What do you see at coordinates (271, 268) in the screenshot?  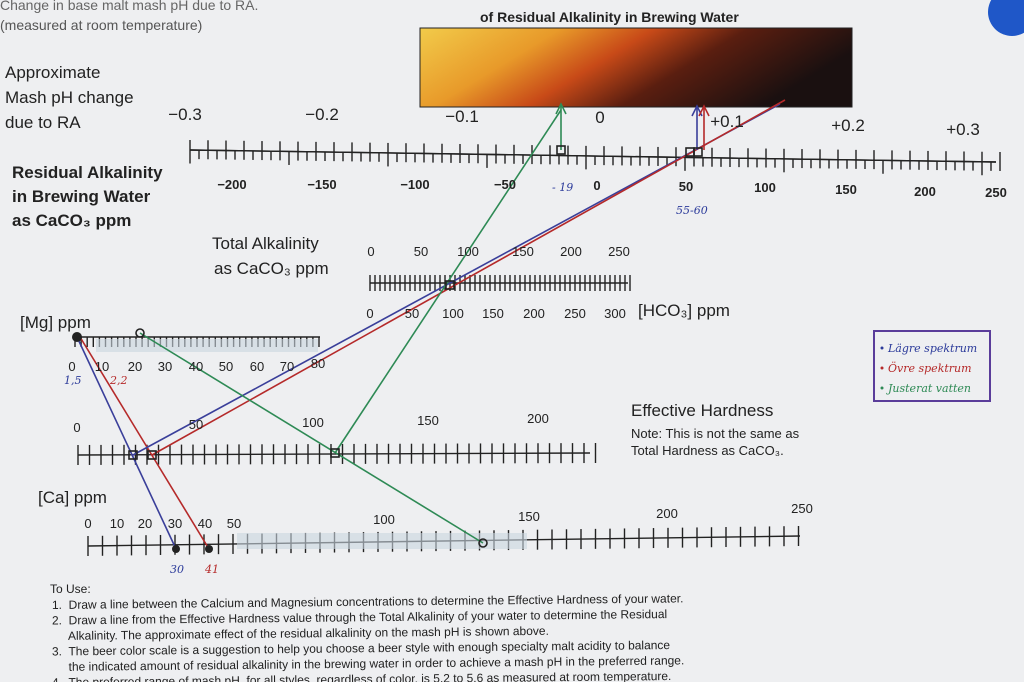 I see `tick-label: as CaCO₃ ppm` at bounding box center [271, 268].